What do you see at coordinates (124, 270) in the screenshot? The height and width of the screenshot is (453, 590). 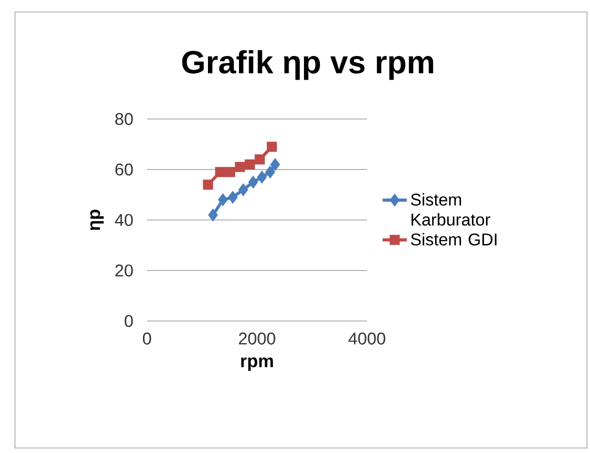 I see `y-tick-label: 20` at bounding box center [124, 270].